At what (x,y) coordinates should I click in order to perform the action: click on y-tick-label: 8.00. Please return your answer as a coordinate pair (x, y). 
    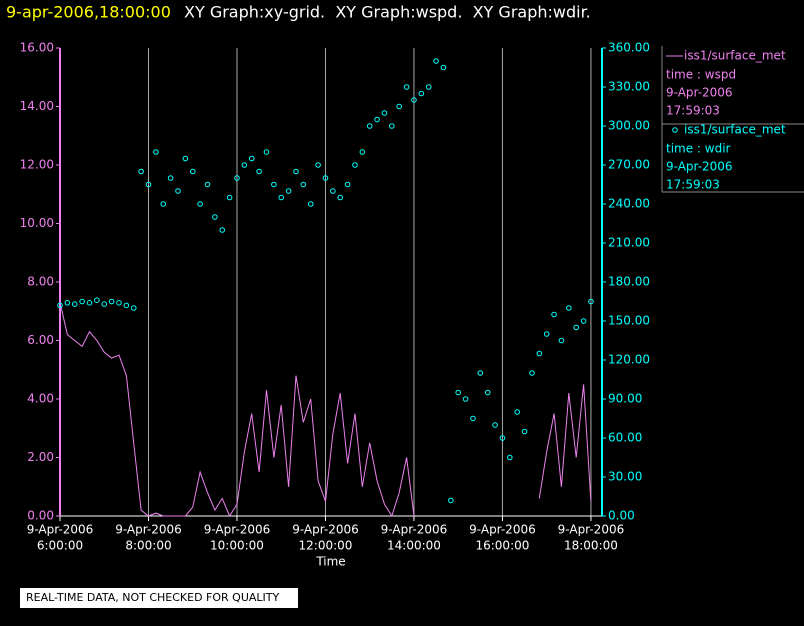
    Looking at the image, I should click on (40, 282).